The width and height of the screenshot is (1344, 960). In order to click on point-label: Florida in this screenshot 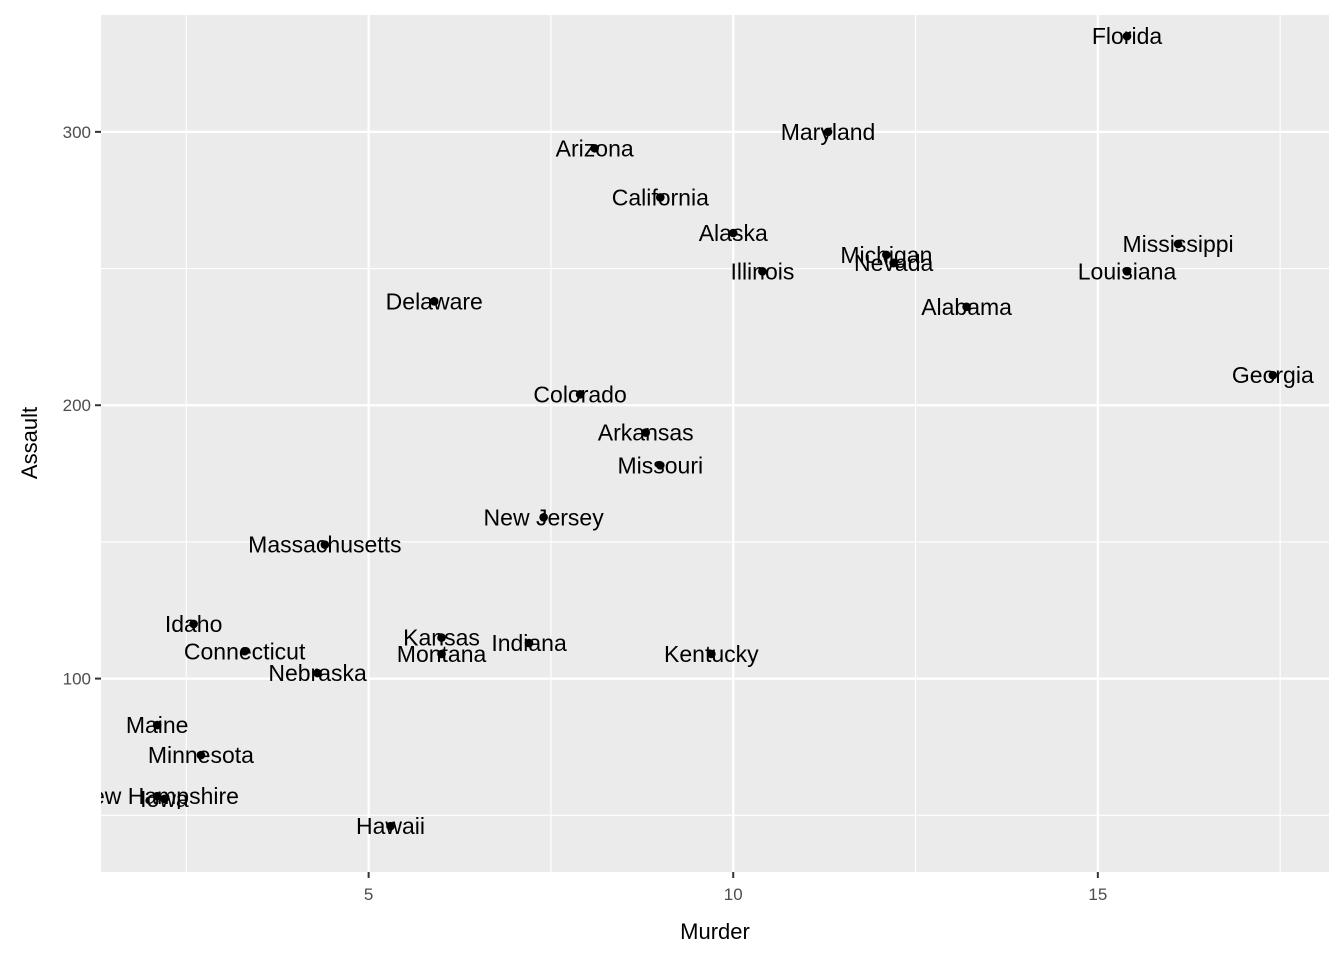, I will do `click(1127, 36)`.